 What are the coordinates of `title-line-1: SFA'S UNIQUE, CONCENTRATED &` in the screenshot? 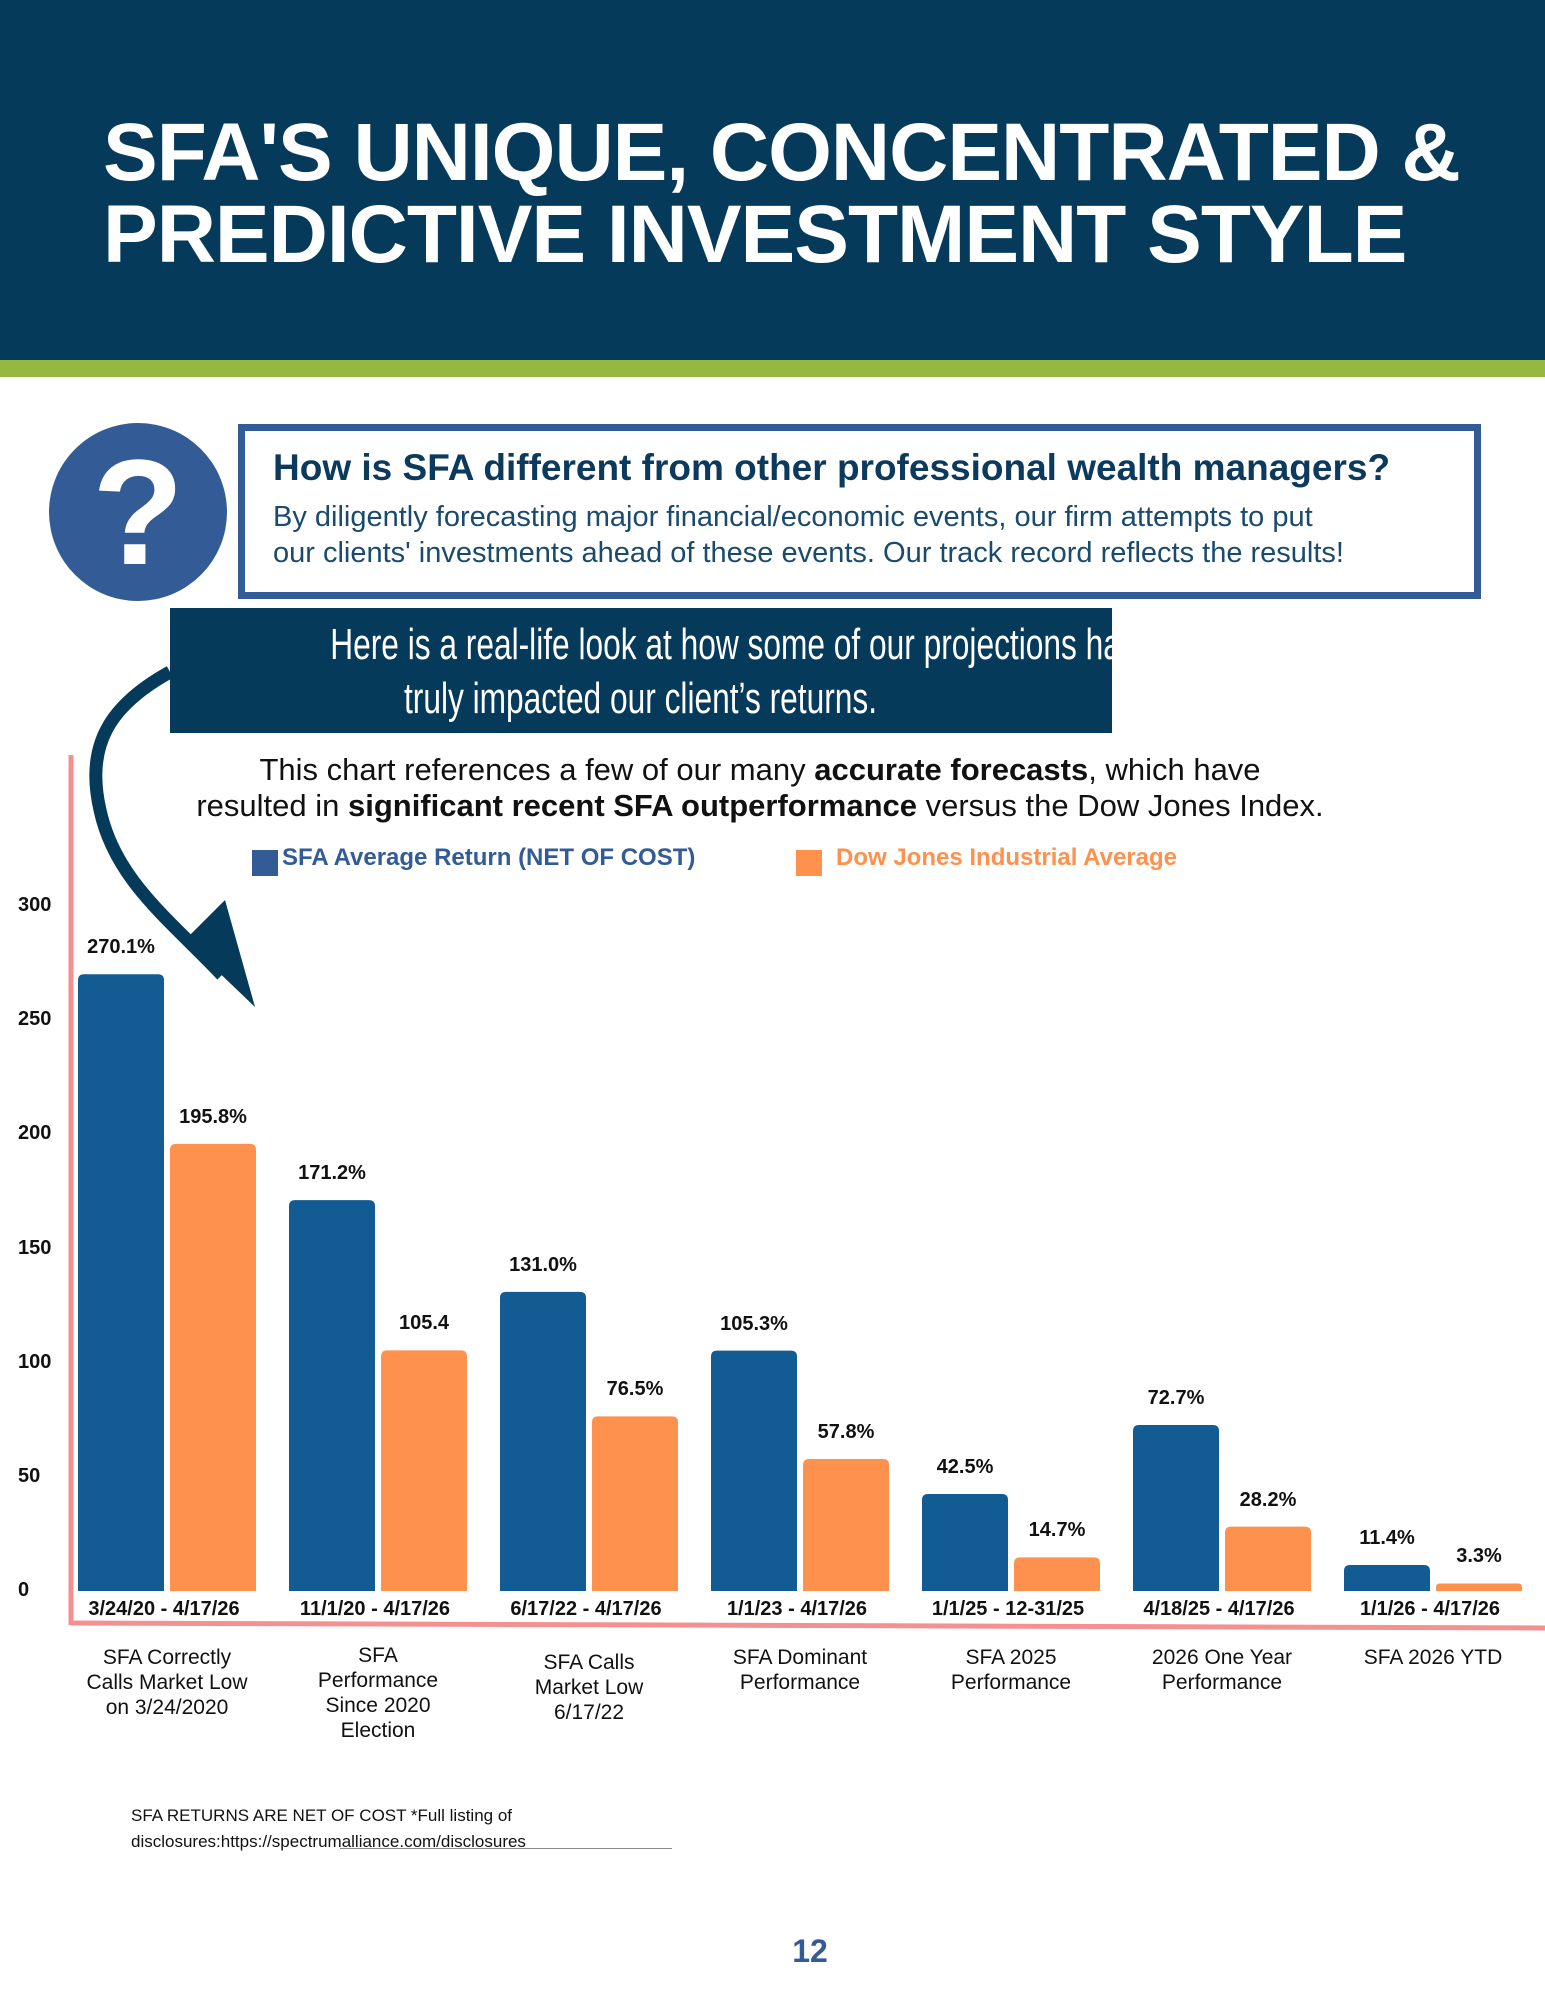 It's located at (782, 152).